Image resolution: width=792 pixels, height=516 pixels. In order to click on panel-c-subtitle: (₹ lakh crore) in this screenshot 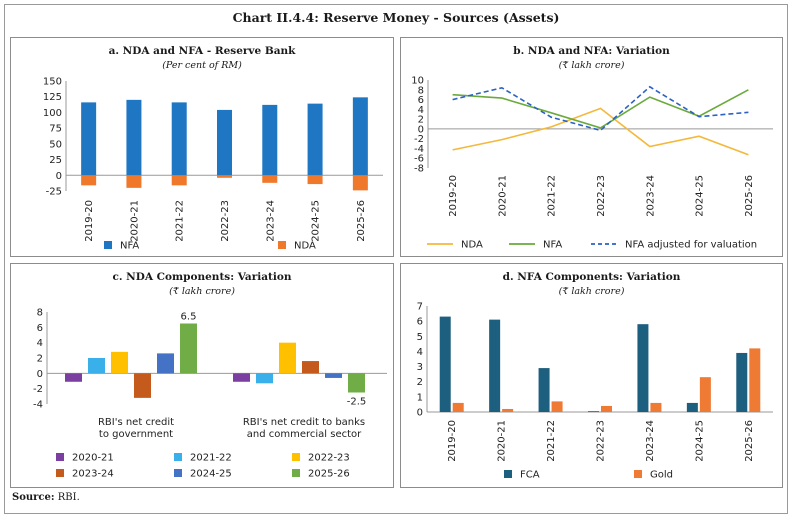, I will do `click(202, 291)`.